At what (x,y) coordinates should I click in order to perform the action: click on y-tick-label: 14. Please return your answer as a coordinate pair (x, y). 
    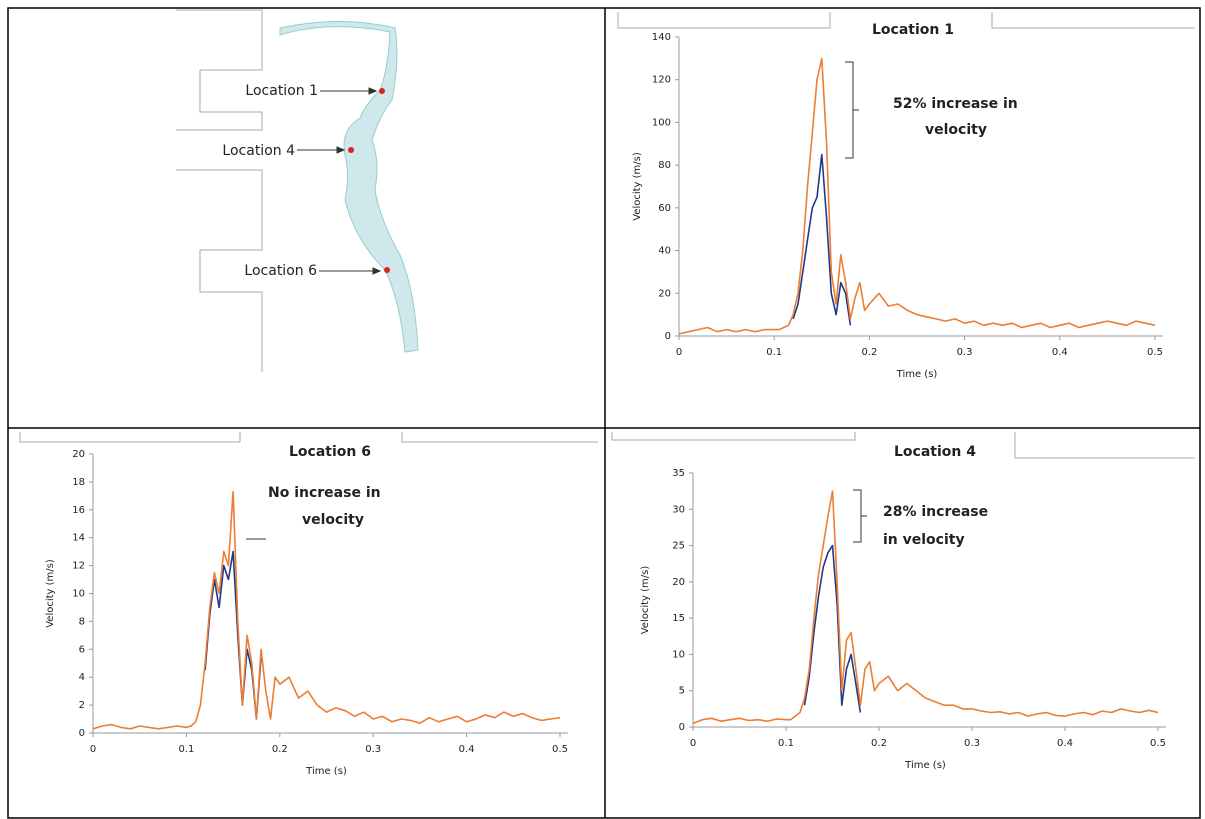
    Looking at the image, I should click on (78, 538).